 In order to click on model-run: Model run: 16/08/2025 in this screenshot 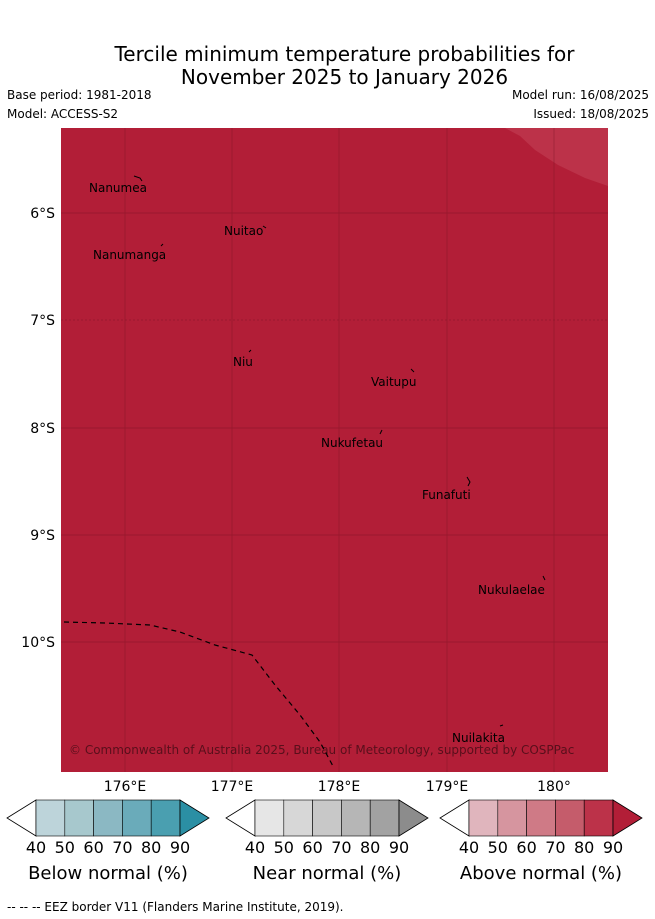, I will do `click(580, 95)`.